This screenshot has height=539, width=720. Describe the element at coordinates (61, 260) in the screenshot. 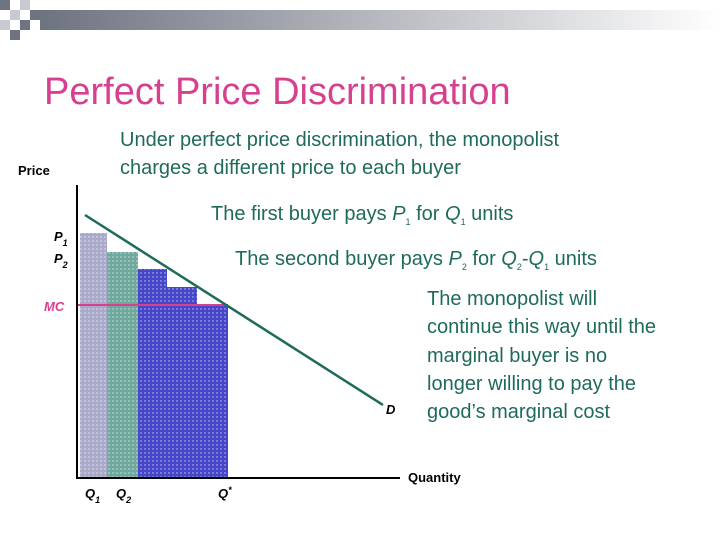

I see `price-label: P2` at that location.